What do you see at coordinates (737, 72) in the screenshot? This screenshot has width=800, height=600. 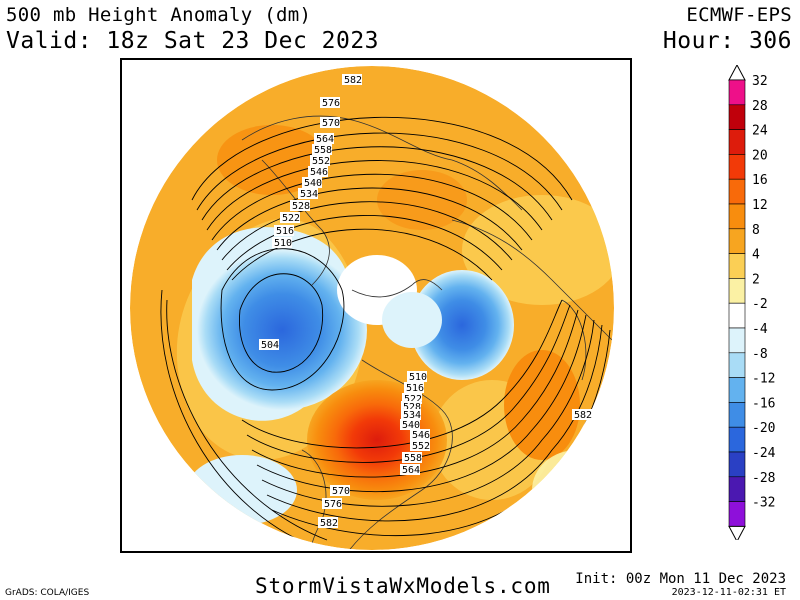 I see `colorbar-arrow-top` at bounding box center [737, 72].